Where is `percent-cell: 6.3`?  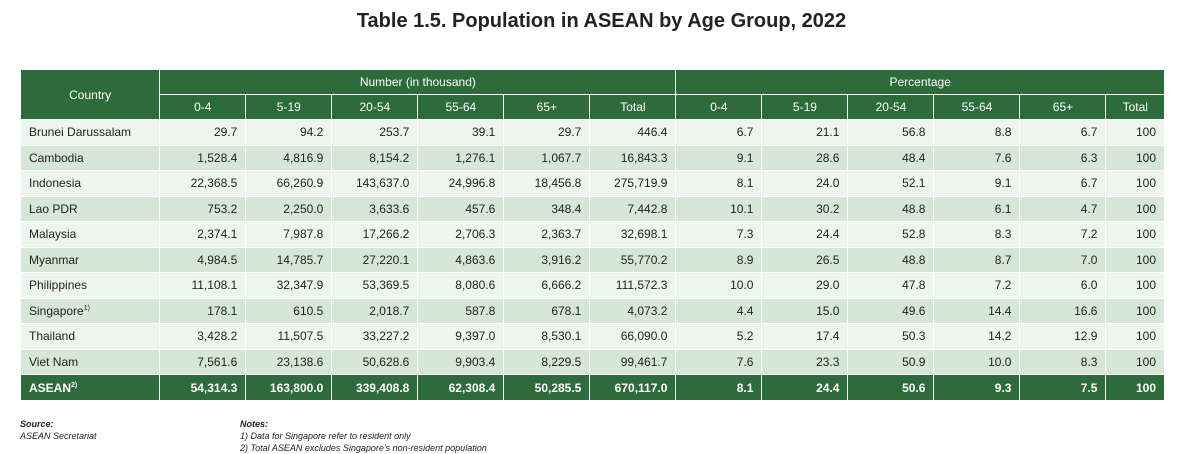 percent-cell: 6.3 is located at coordinates (1063, 157).